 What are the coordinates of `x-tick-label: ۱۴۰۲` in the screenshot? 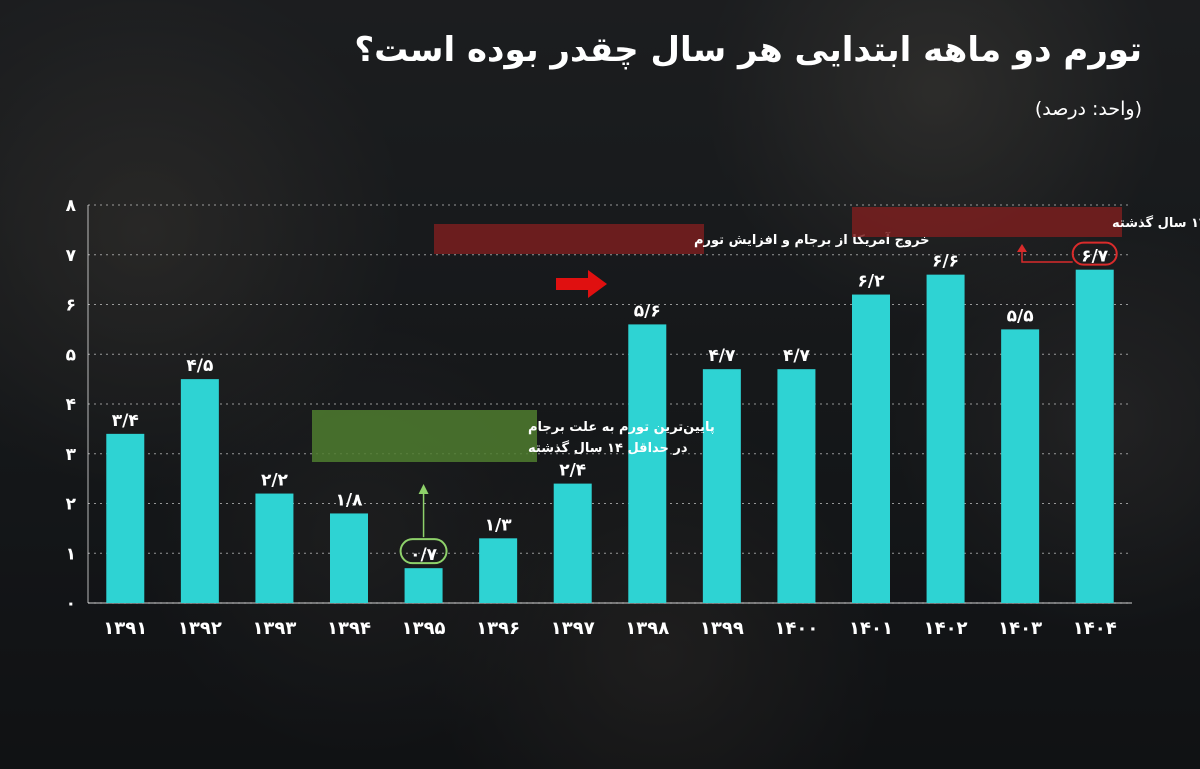 It's located at (946, 628).